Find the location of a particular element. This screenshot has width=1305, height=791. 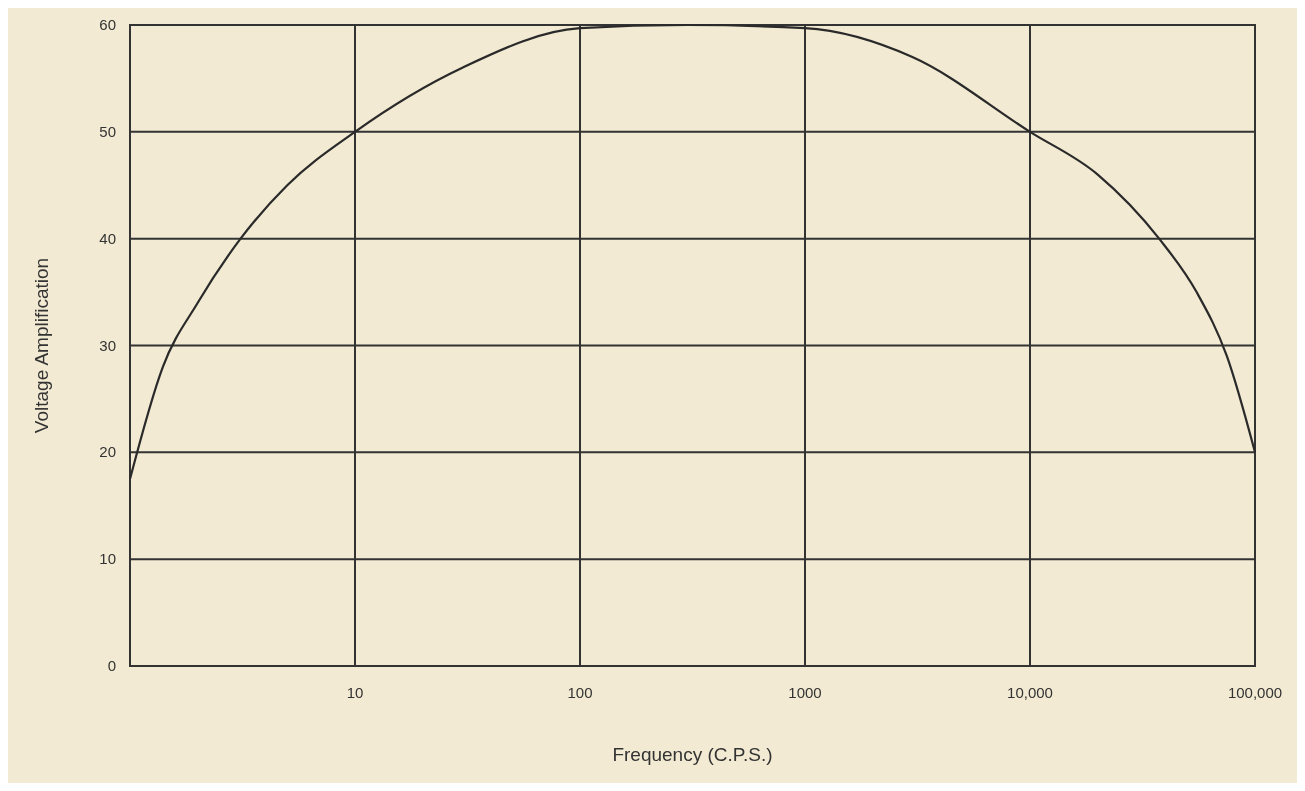

x-tick-label: 1000 is located at coordinates (805, 692).